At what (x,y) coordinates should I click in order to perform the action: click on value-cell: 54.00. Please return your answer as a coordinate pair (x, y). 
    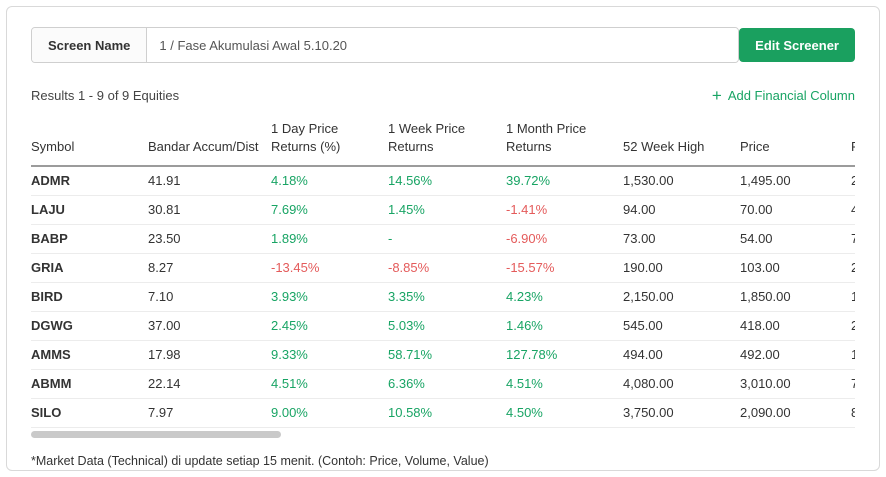
    Looking at the image, I should click on (795, 239).